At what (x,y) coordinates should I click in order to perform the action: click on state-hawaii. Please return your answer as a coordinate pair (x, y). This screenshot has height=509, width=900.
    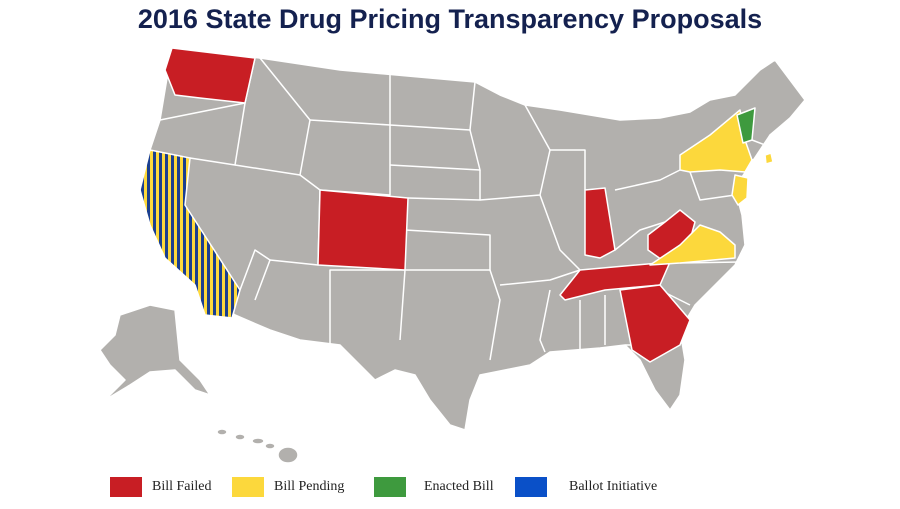
    Looking at the image, I should click on (257, 446).